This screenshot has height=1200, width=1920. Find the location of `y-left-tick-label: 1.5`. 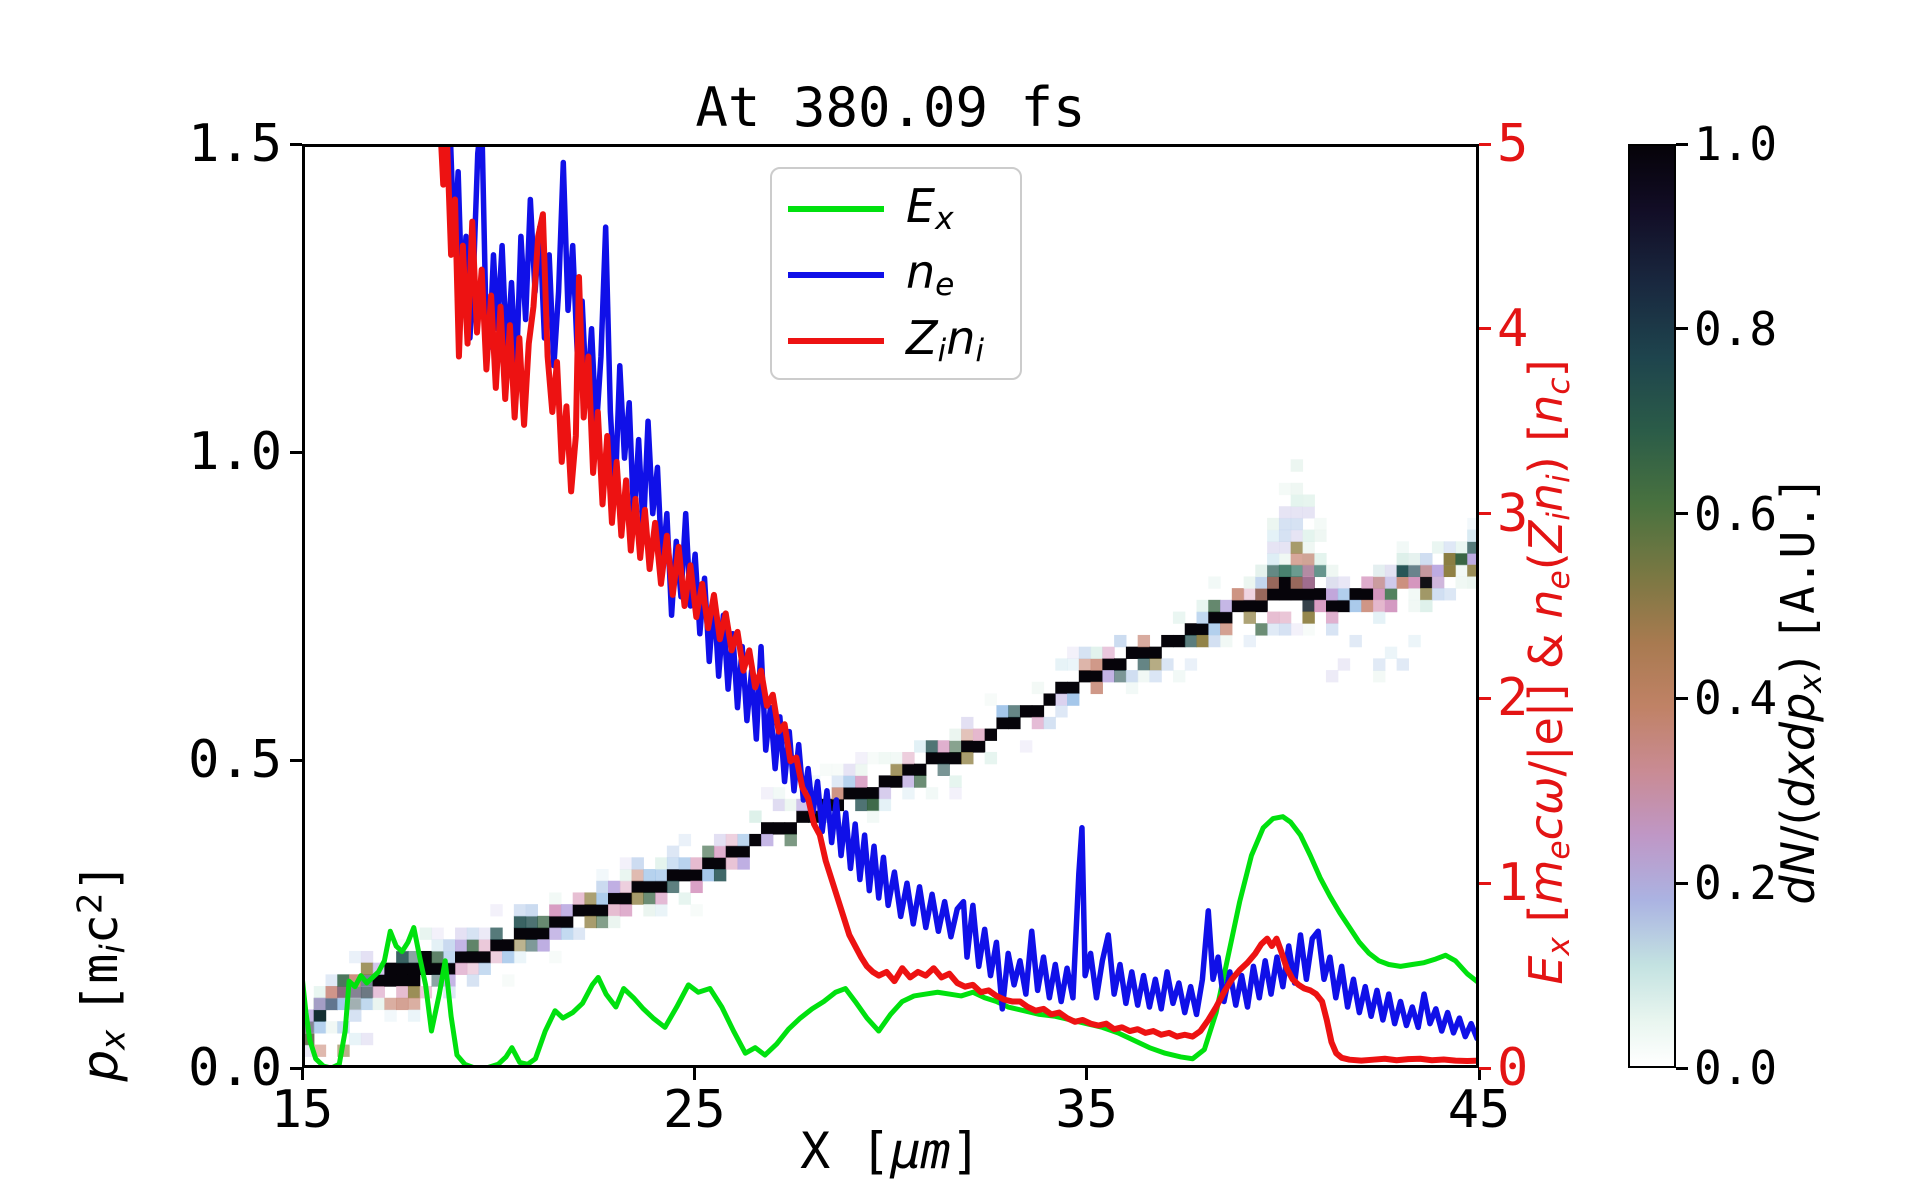

y-left-tick-label: 1.5 is located at coordinates (235, 144).